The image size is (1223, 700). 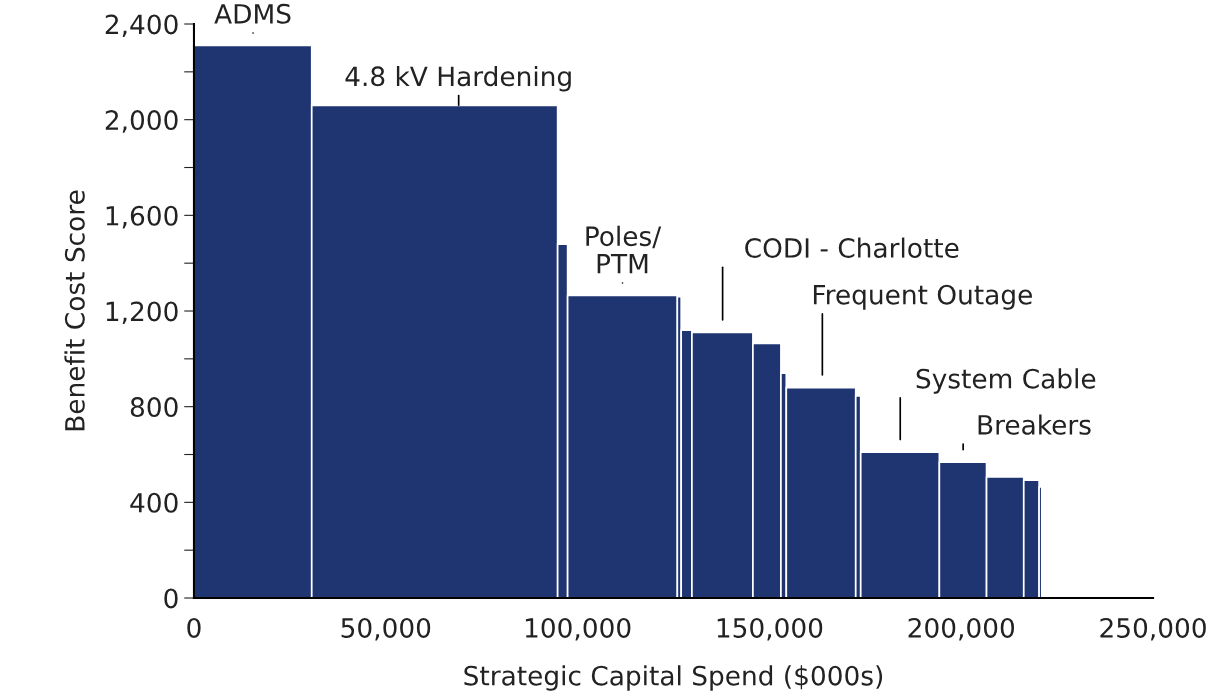 What do you see at coordinates (141, 26) in the screenshot?
I see `y-tick-label: 2,400` at bounding box center [141, 26].